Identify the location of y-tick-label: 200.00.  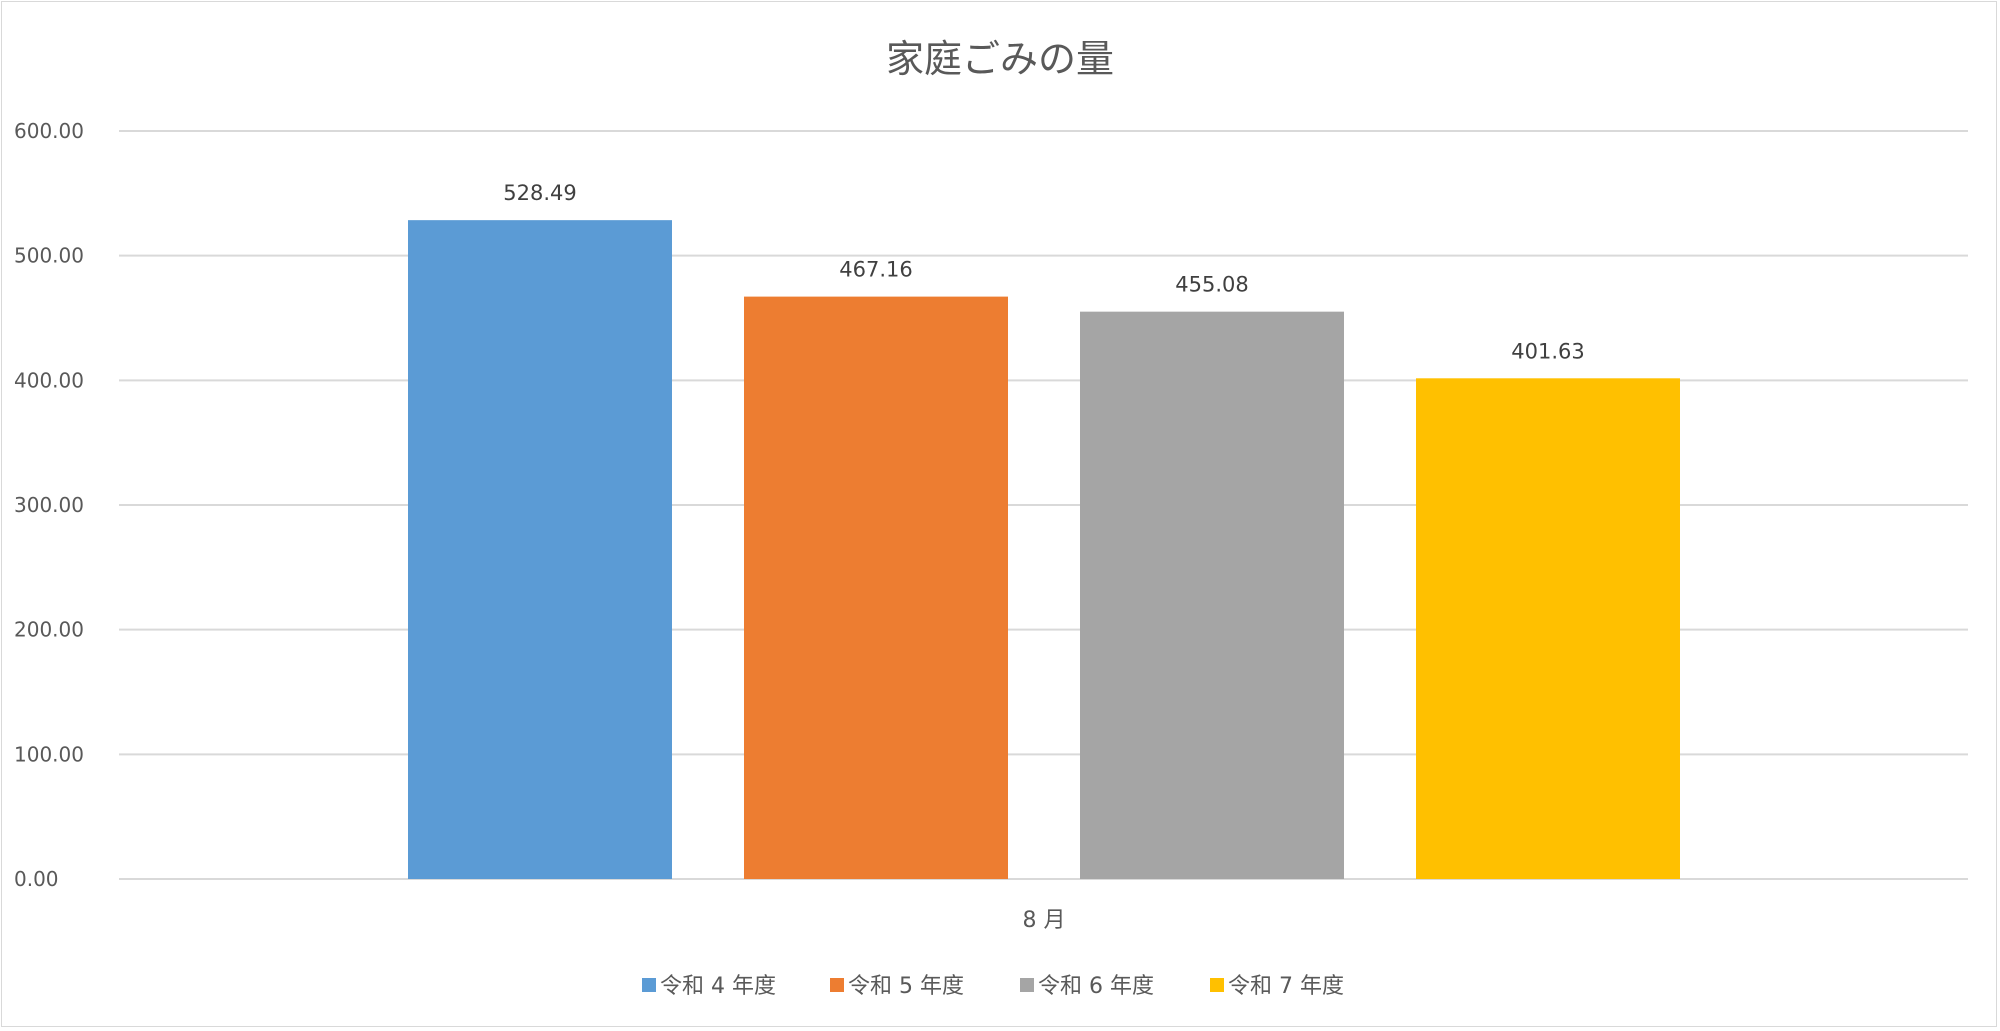
(49, 630).